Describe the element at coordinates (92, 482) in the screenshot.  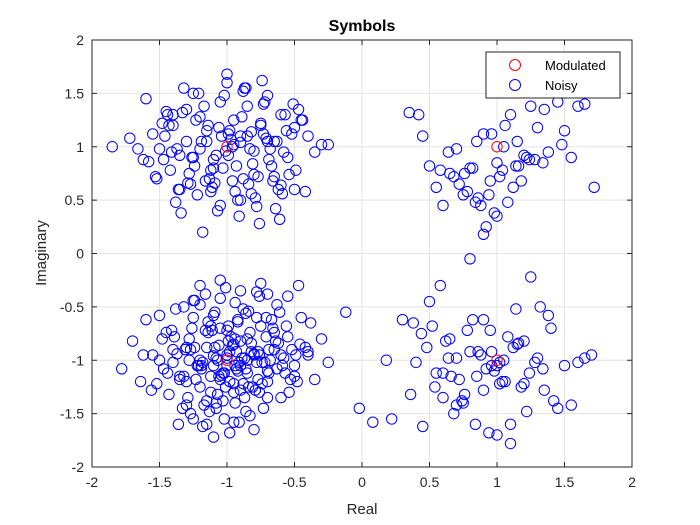
I see `x-tick-label: -2` at that location.